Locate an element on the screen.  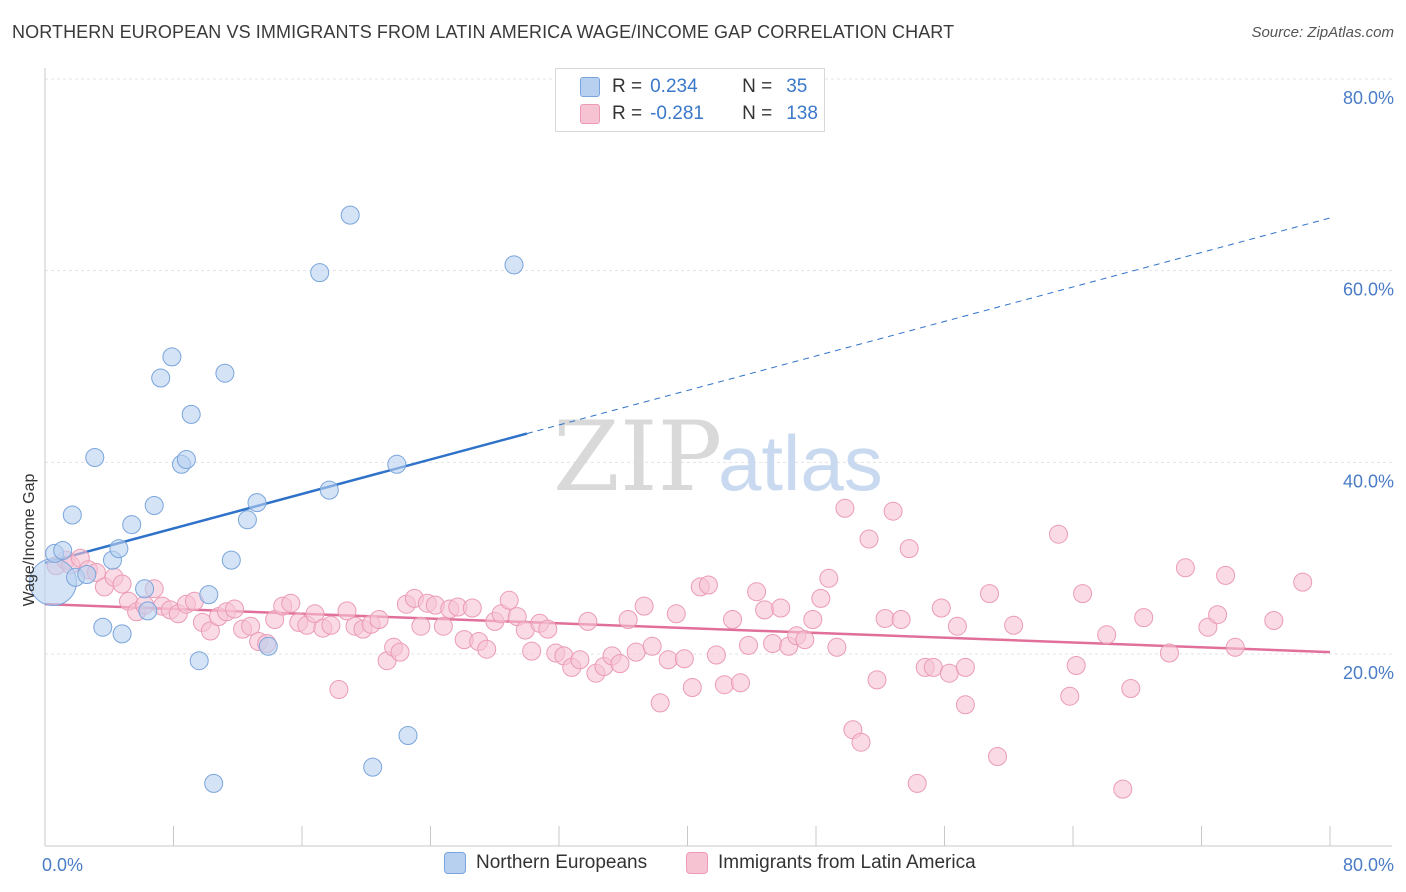
trend-line-latin-america is located at coordinates (687, 628).